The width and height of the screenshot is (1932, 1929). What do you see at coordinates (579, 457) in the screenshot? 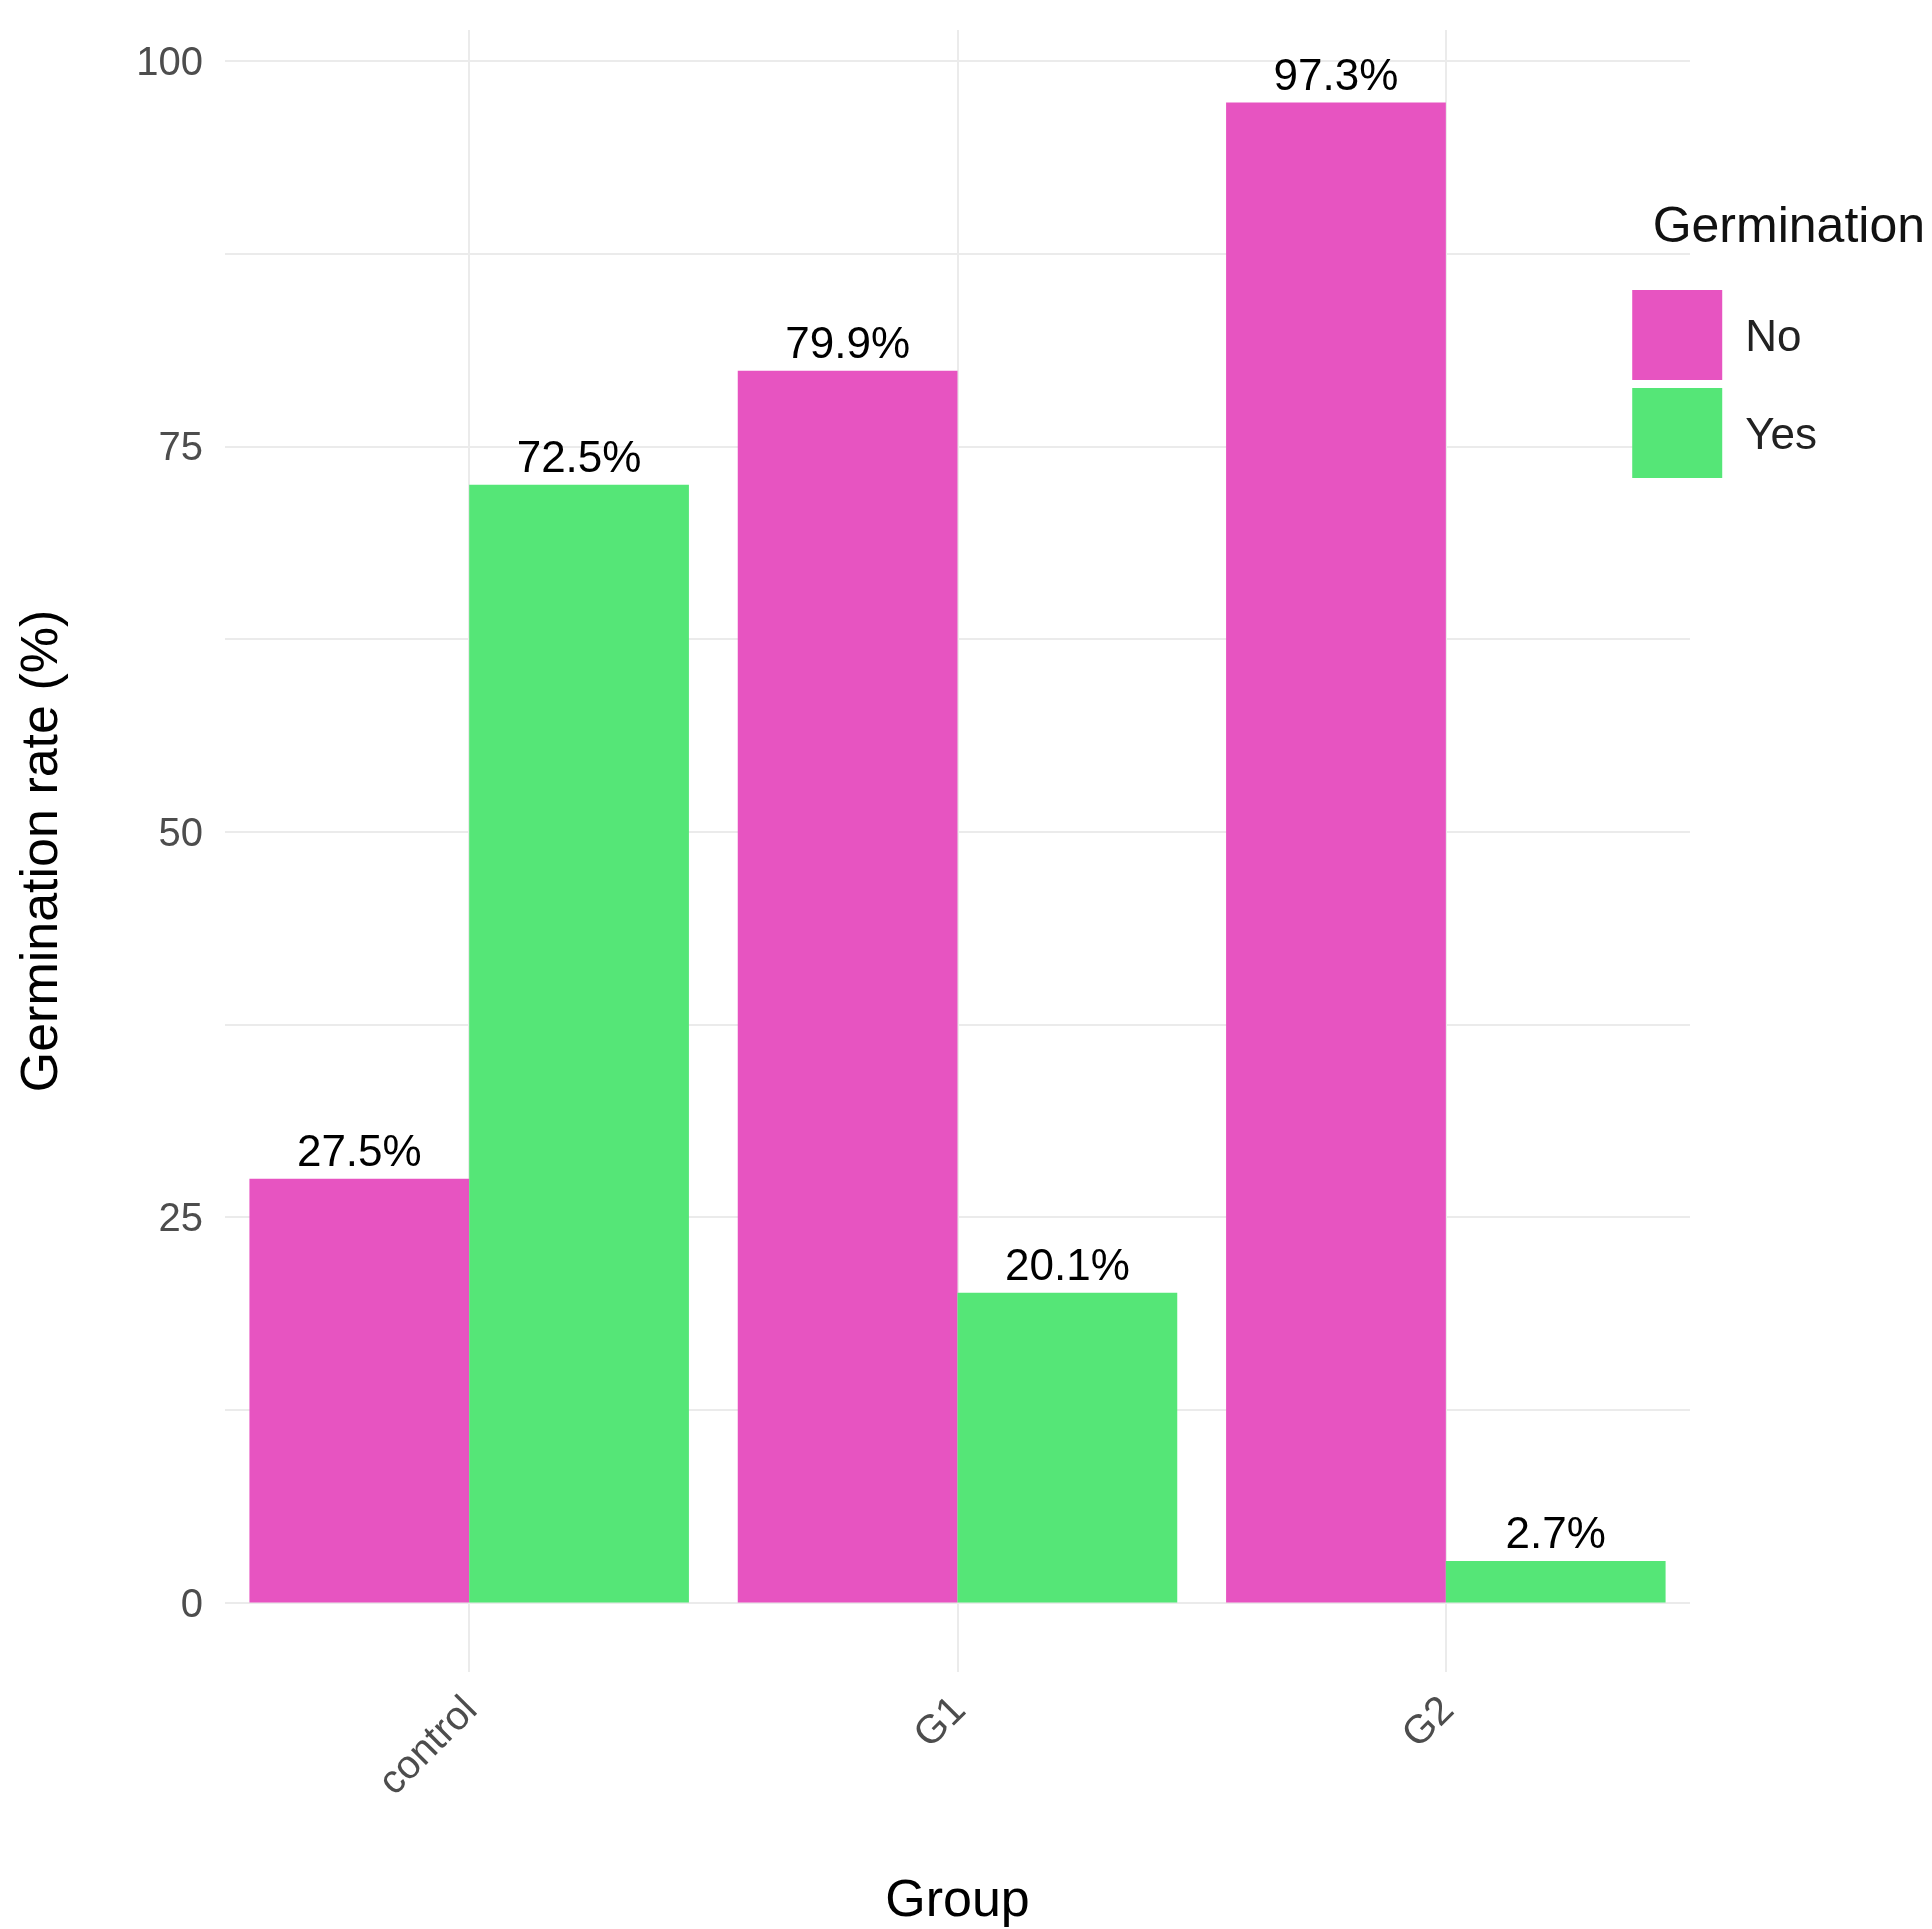
I see `data-label: 72.5%` at bounding box center [579, 457].